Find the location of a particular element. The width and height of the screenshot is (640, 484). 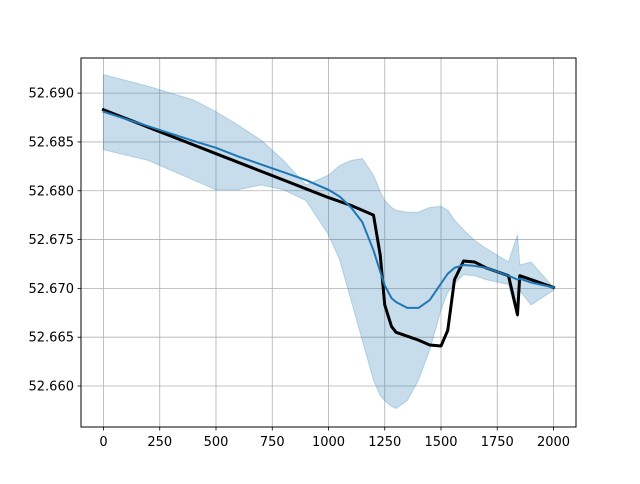

y-tick-label: 52.680 is located at coordinates (52, 191).